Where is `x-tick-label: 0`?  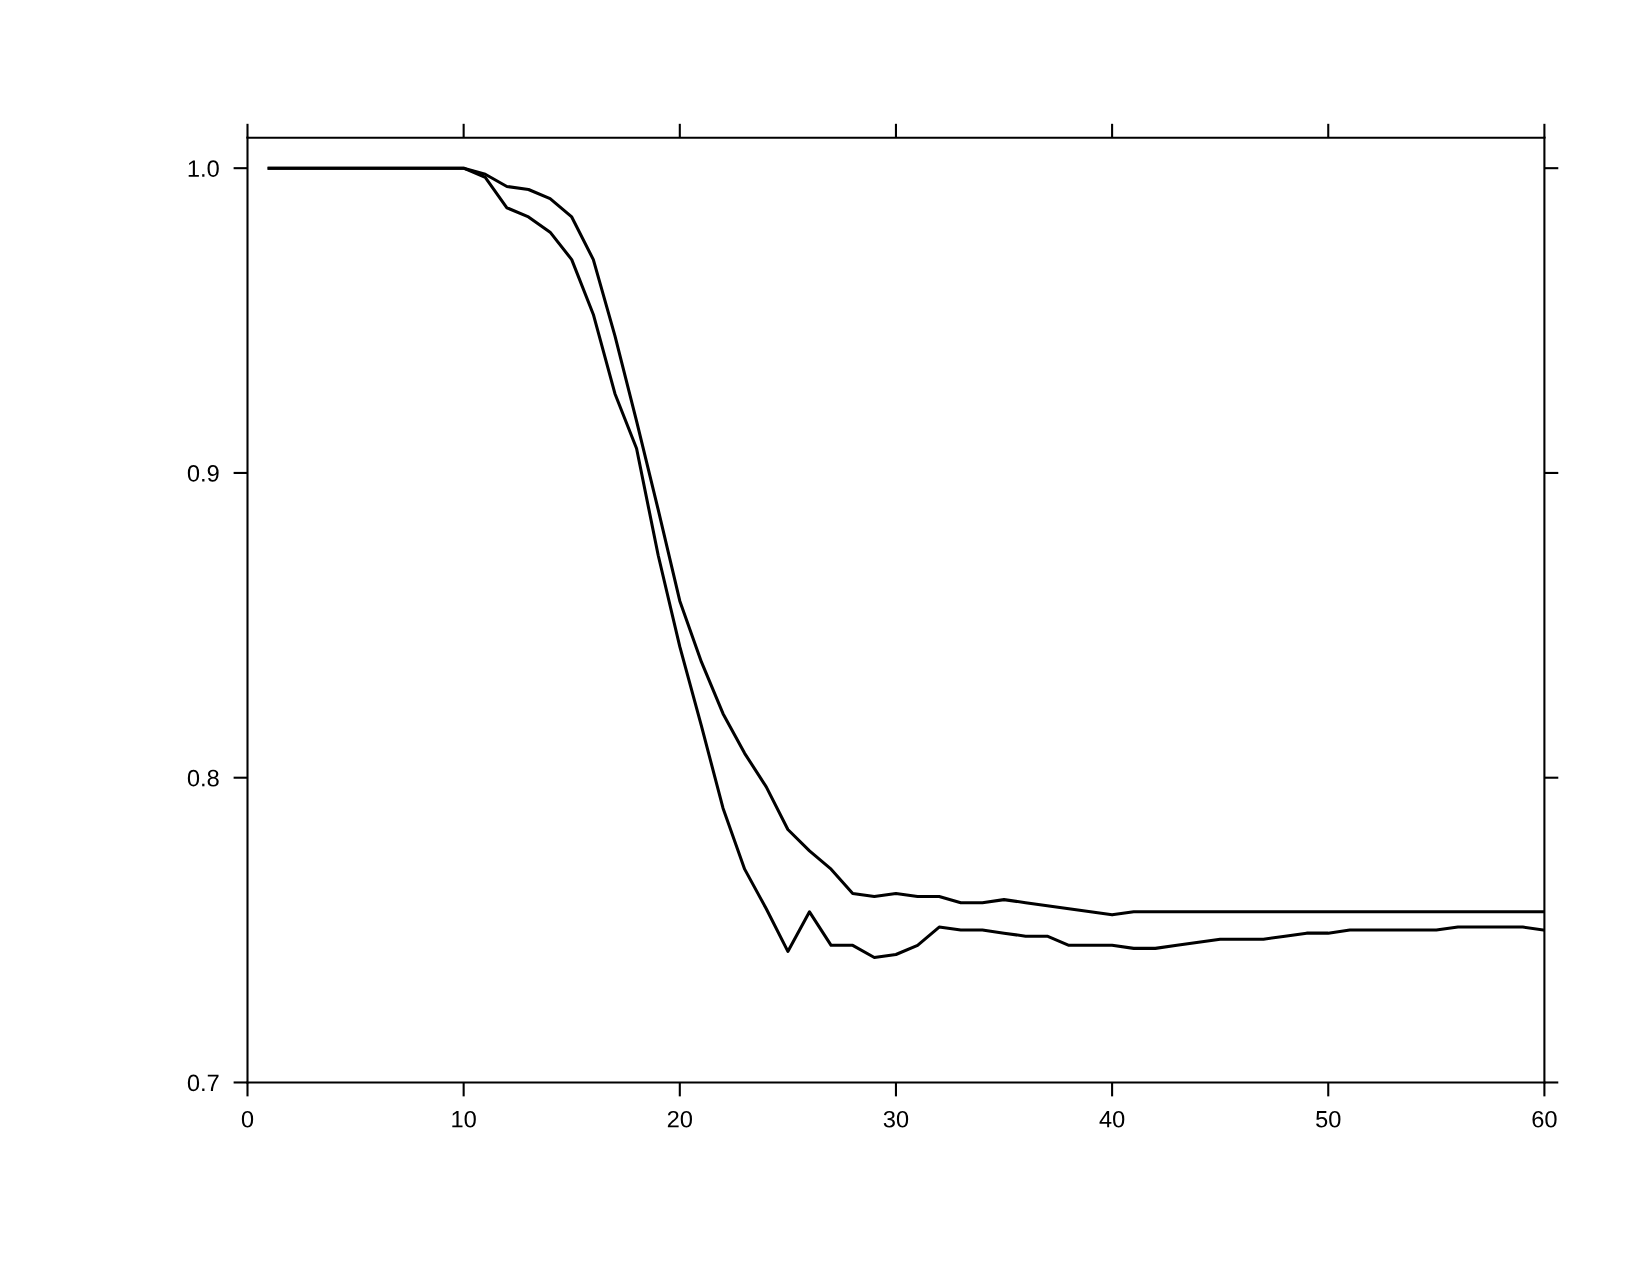 x-tick-label: 0 is located at coordinates (247, 1119).